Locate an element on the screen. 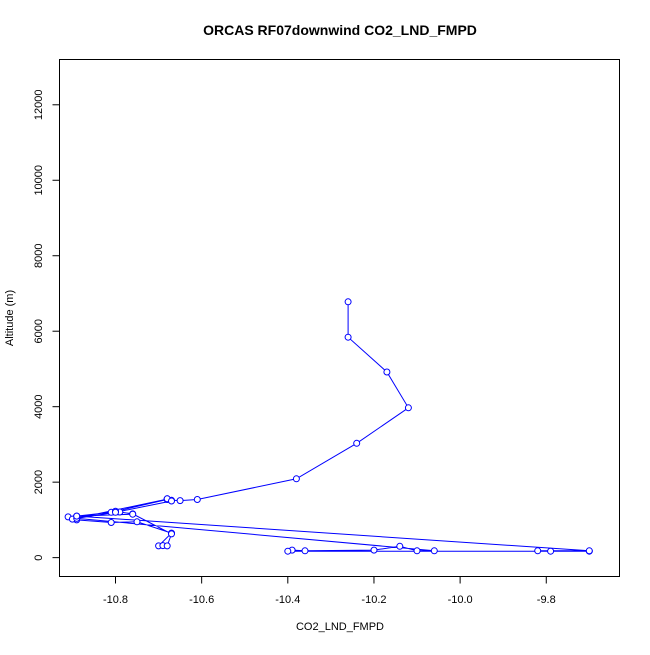 The width and height of the screenshot is (650, 655). y-axis-title: Altitude (m) is located at coordinates (10, 318).